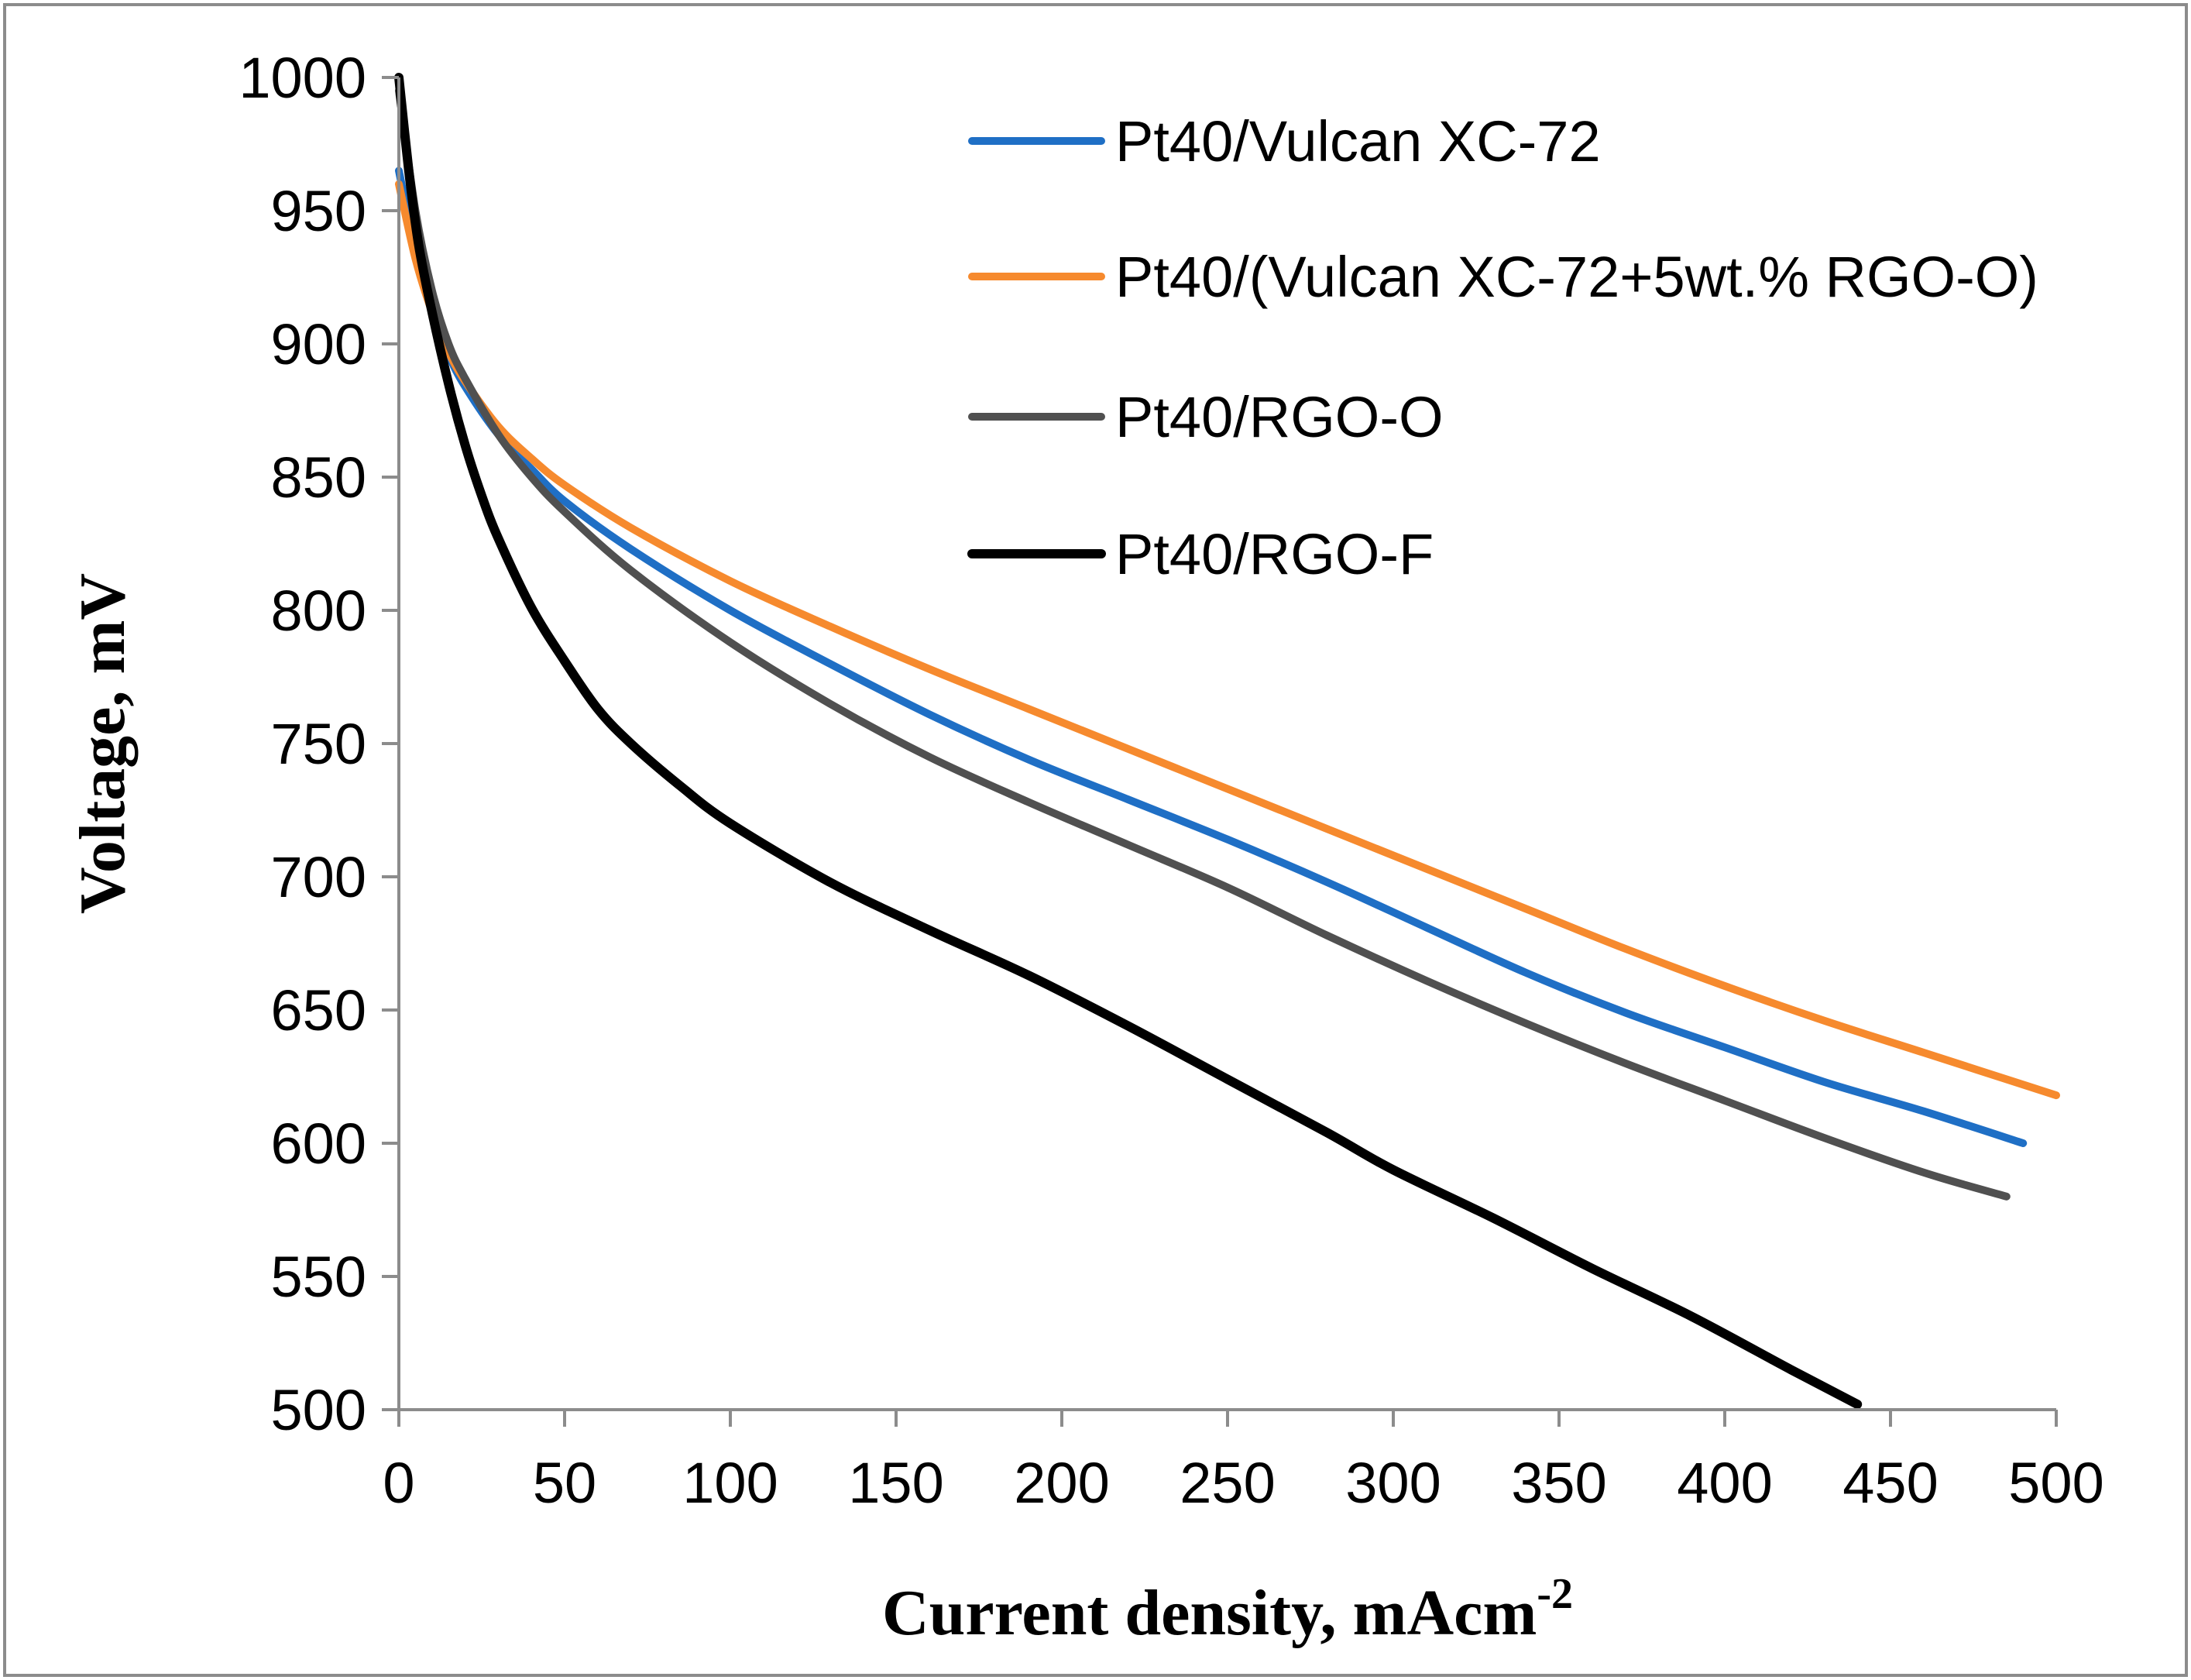 This screenshot has height=1680, width=2191. I want to click on y-tick-label: 500, so click(318, 1410).